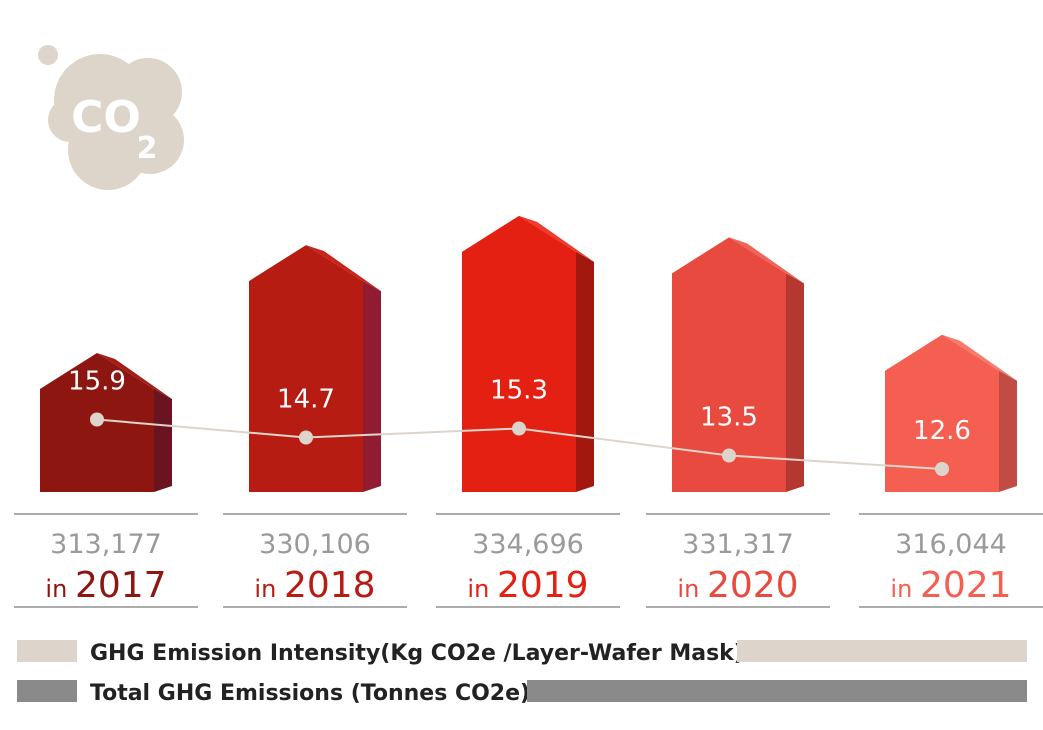 Image resolution: width=1043 pixels, height=730 pixels. What do you see at coordinates (777, 691) in the screenshot?
I see `legend-bar-total` at bounding box center [777, 691].